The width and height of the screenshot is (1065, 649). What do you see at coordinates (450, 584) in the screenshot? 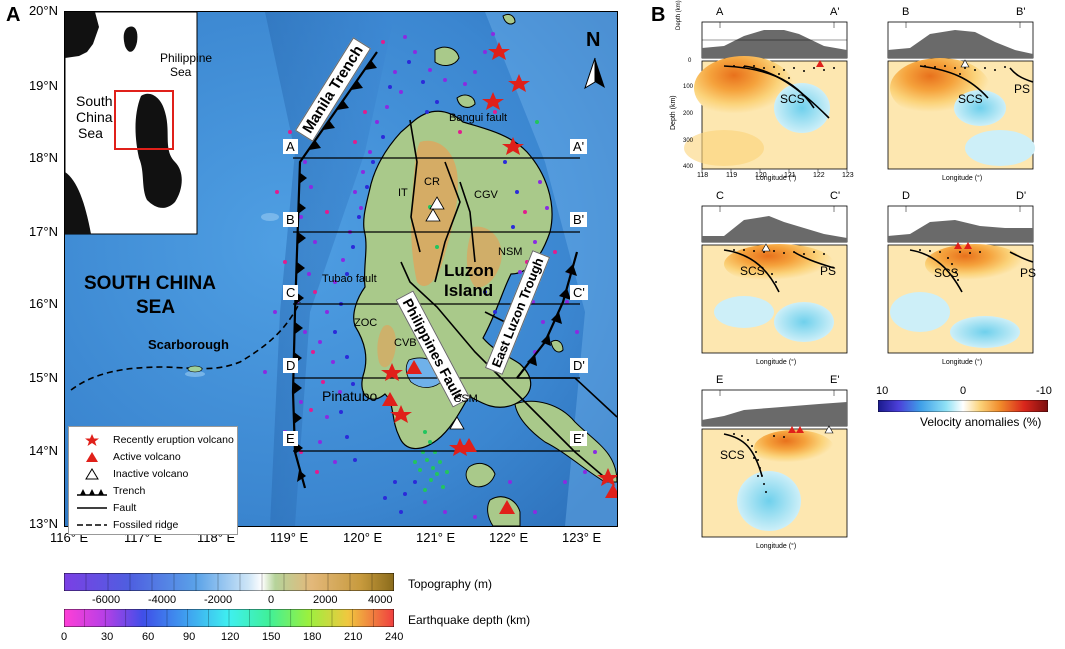
I see `topography-title: Topography (m)` at bounding box center [450, 584].